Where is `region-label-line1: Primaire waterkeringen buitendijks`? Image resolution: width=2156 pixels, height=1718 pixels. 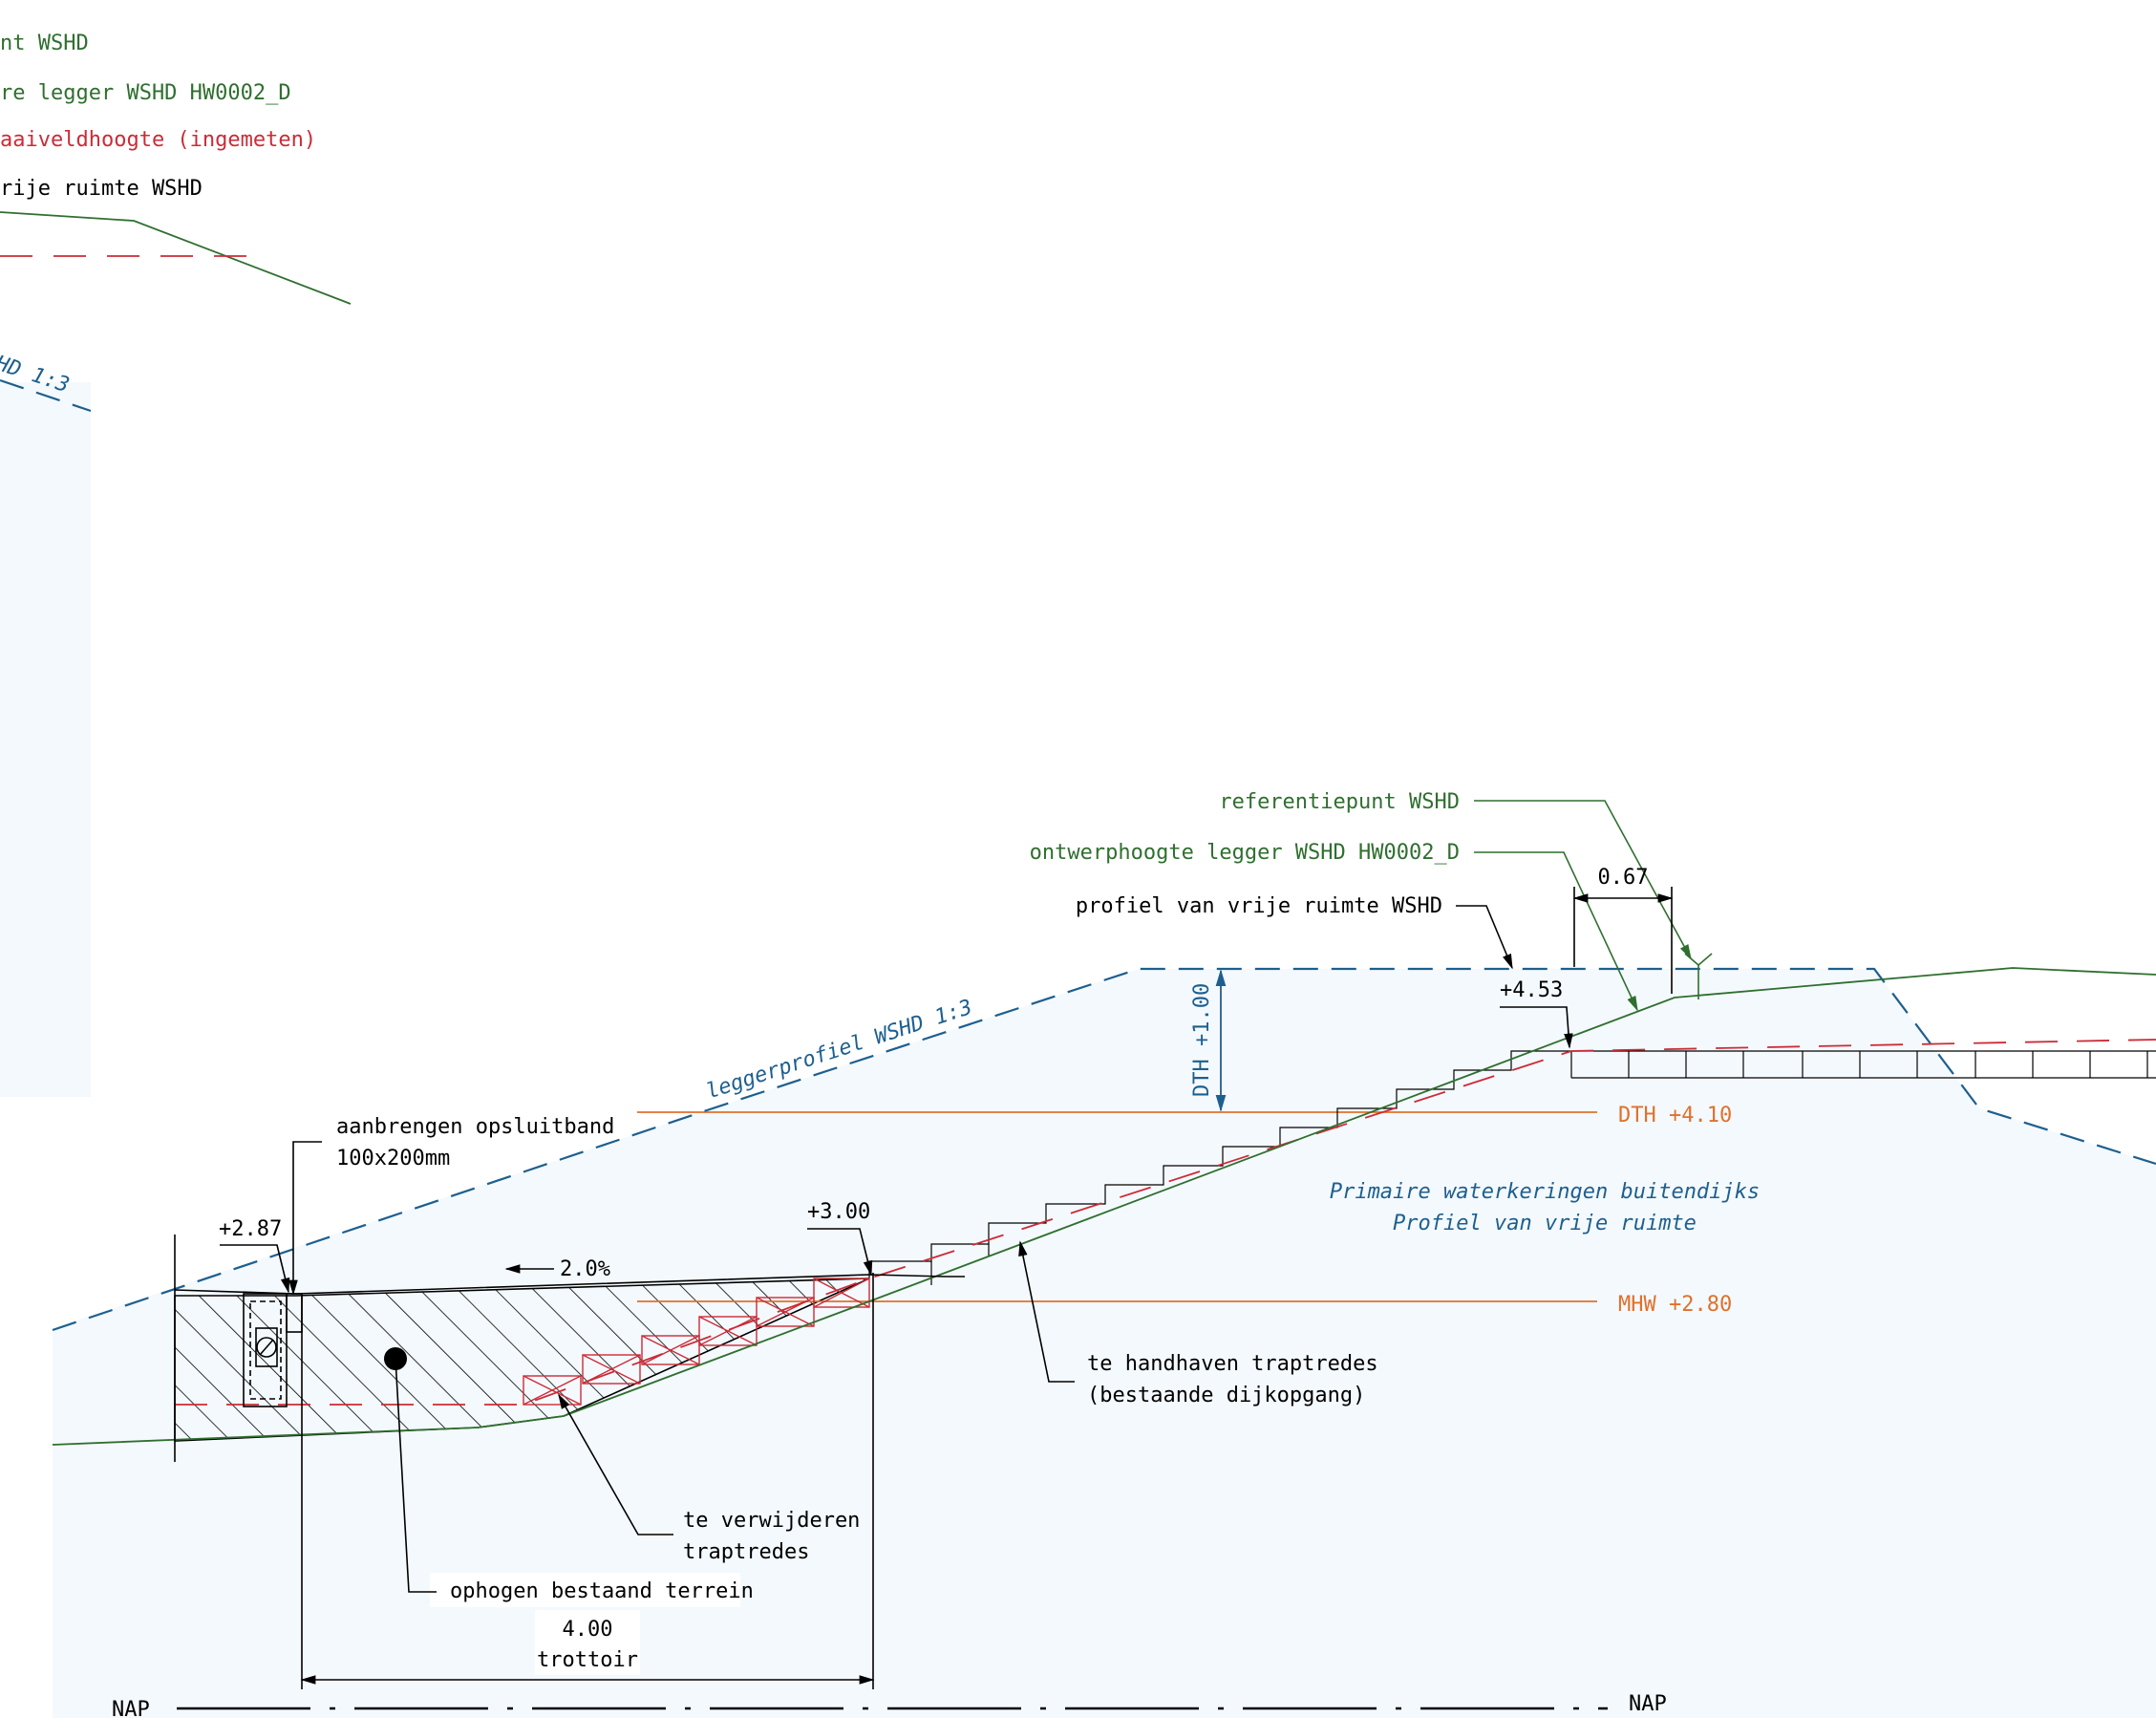 region-label-line1: Primaire waterkeringen buitendijks is located at coordinates (1545, 1192).